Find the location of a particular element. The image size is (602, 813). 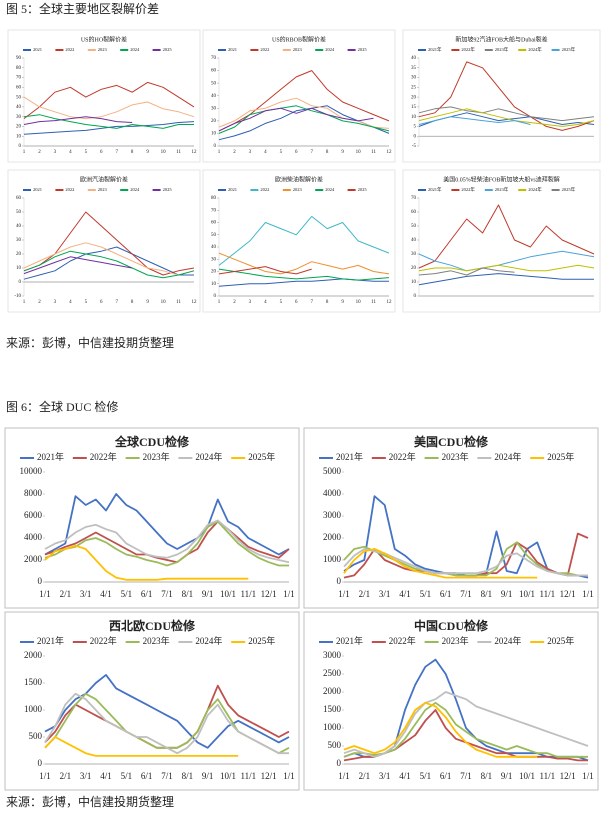

y-tick-label: 10 is located at coordinates (19, 136).